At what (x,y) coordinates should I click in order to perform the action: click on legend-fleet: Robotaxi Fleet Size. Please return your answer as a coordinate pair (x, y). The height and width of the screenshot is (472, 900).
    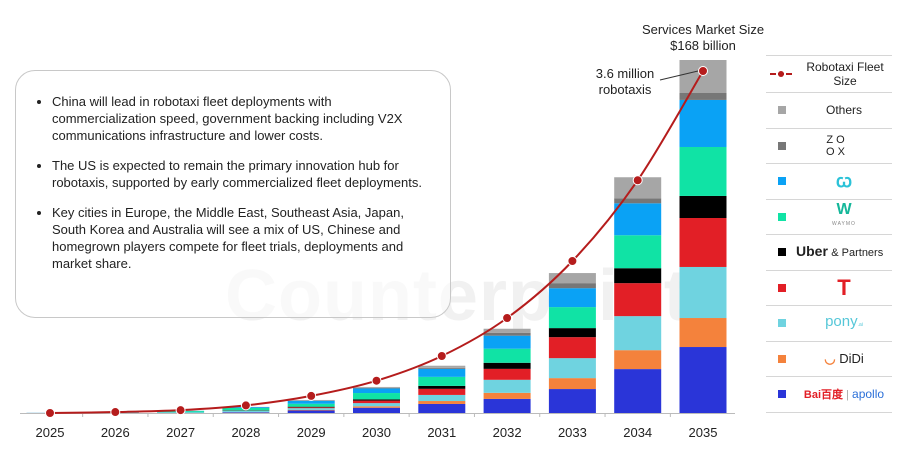
    Looking at the image, I should click on (829, 74).